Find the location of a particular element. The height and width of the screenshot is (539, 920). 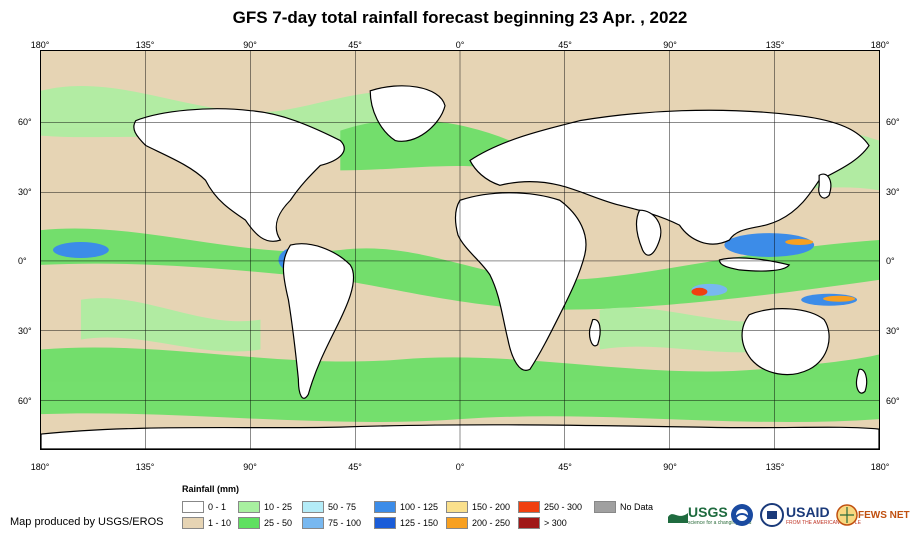

legend-item: 75 - 100 is located at coordinates (331, 523).